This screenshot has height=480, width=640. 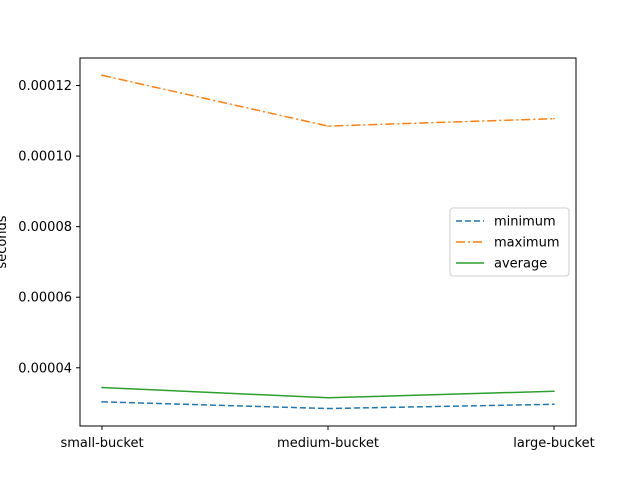 I want to click on data-point-minimum-medium-bucket, so click(x=328, y=408).